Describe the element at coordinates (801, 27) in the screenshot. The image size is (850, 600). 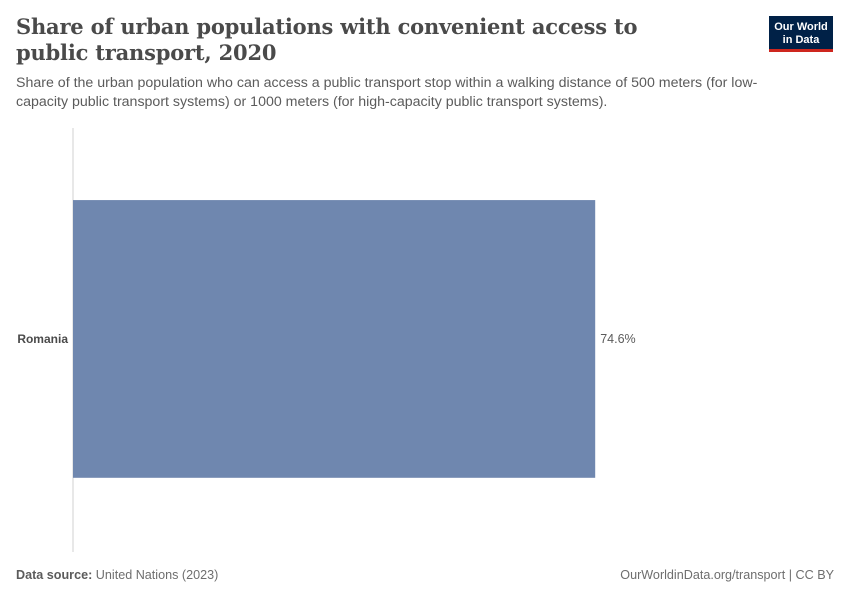
I see `logo-text-line1: Our World` at that location.